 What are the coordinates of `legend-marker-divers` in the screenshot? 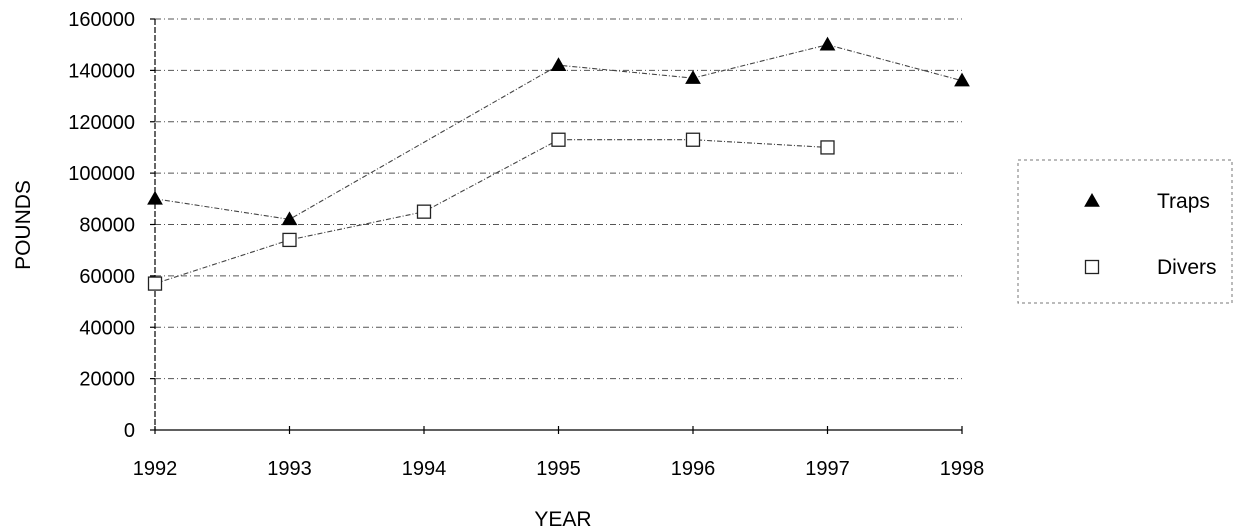 It's located at (1092, 267).